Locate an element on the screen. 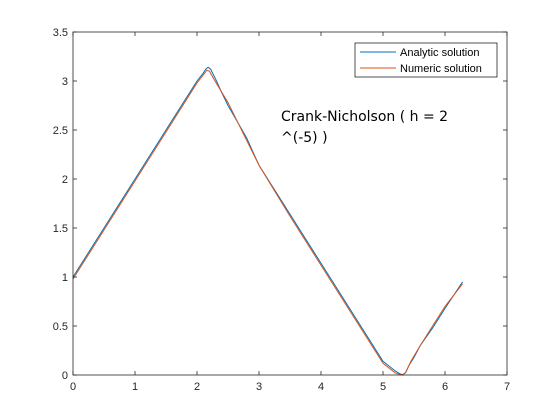 This screenshot has width=560, height=420. y-tick-label: 0.5 is located at coordinates (60, 327).